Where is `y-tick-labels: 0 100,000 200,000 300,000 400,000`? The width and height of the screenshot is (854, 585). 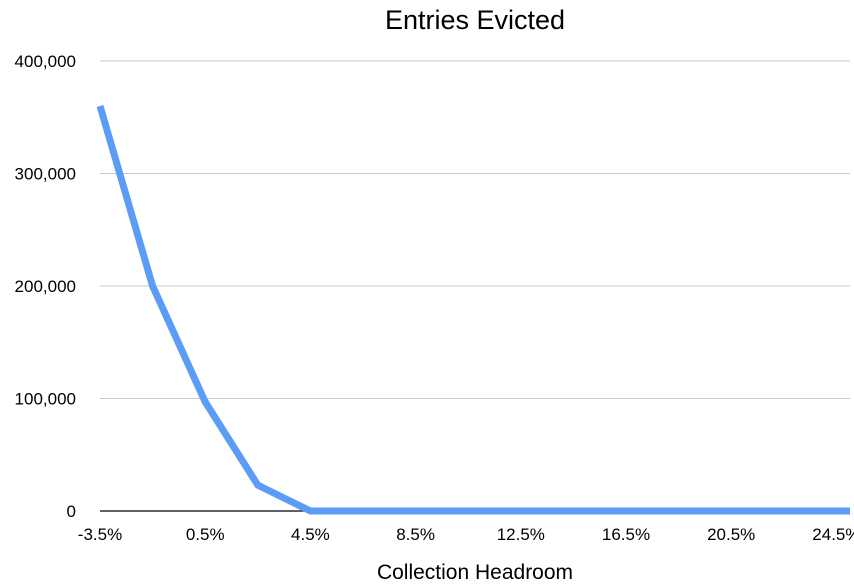
y-tick-labels: 0 100,000 200,000 300,000 400,000 is located at coordinates (45, 286).